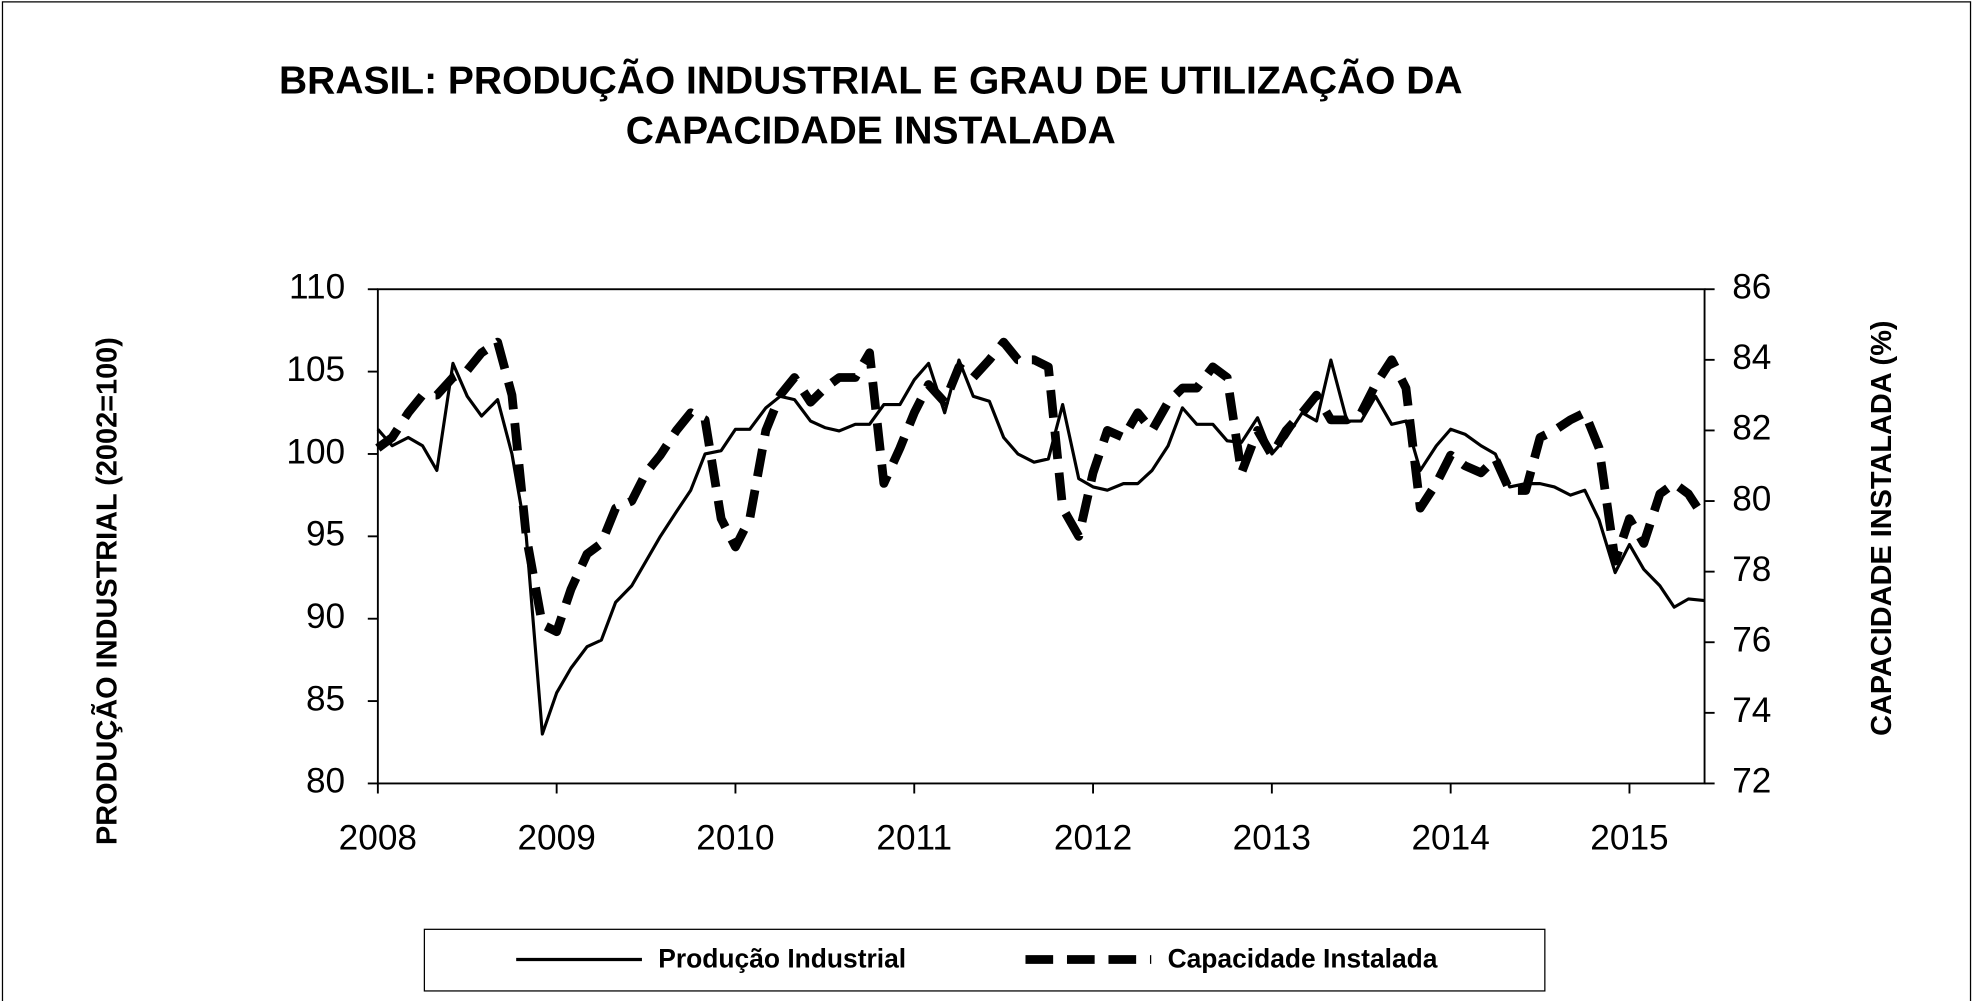 This screenshot has width=1973, height=1001. I want to click on x-tick-label: 2014, so click(1450, 837).